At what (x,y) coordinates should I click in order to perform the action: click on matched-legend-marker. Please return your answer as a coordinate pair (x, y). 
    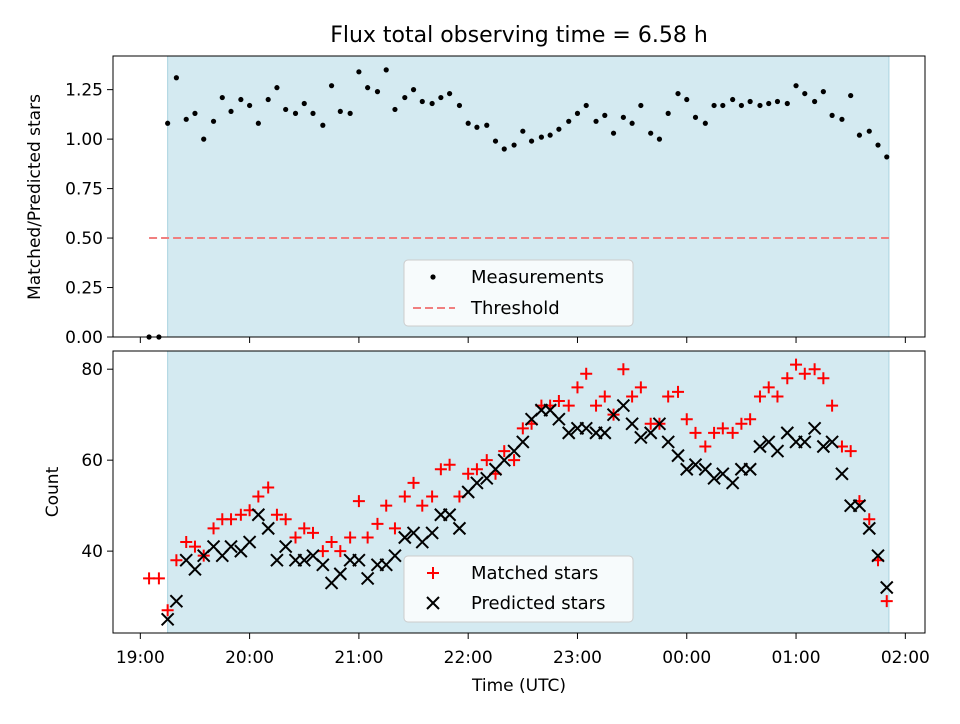
    Looking at the image, I should click on (433, 573).